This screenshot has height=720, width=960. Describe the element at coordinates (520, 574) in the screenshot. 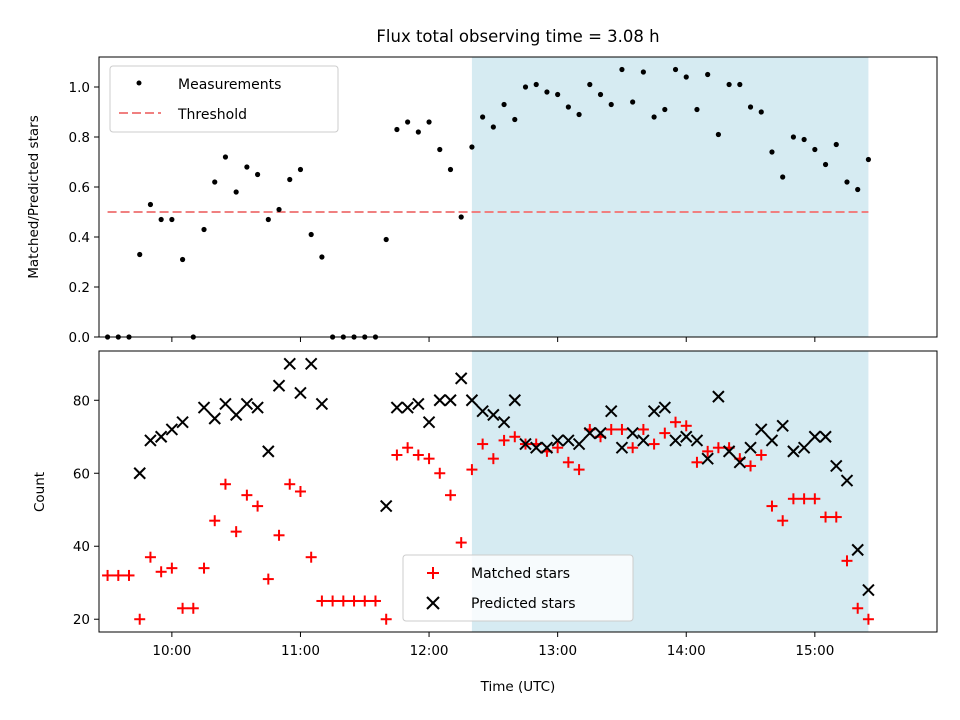

I see `legend-matched-label: Matched stars` at that location.